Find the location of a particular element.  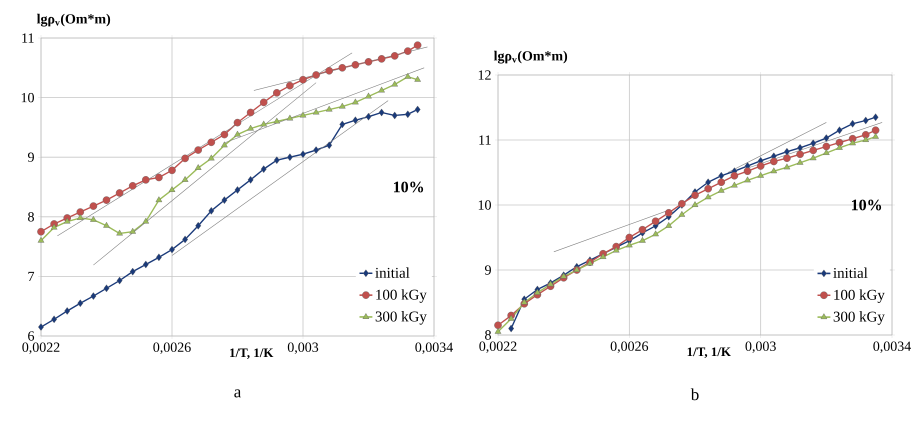

text: a is located at coordinates (238, 393).